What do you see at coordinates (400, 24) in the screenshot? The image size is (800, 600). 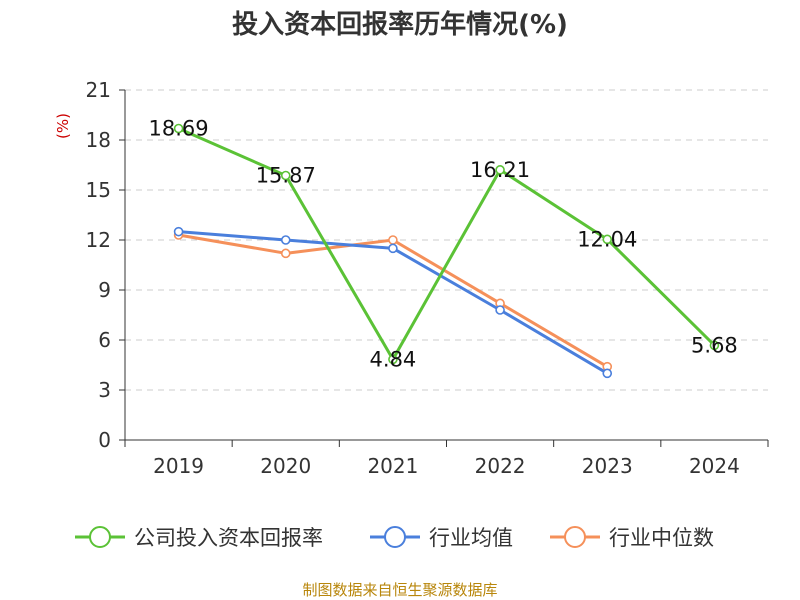 I see `chart-title: 投入资本回报率历年情况(%)` at bounding box center [400, 24].